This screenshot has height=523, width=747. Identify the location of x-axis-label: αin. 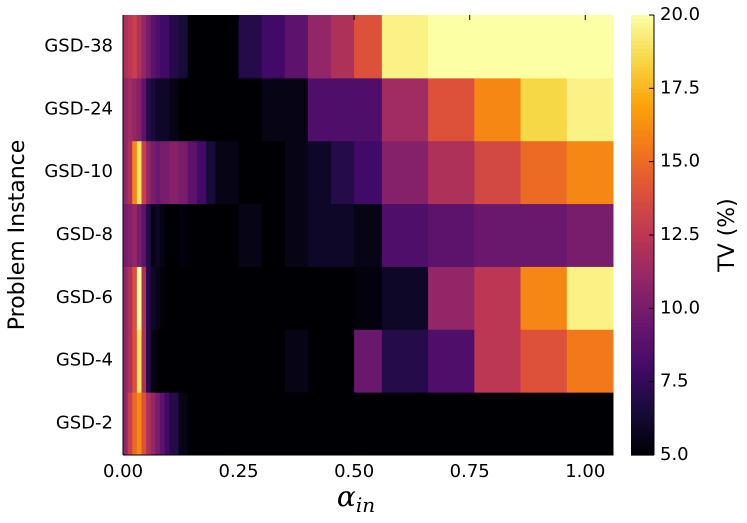
(356, 498).